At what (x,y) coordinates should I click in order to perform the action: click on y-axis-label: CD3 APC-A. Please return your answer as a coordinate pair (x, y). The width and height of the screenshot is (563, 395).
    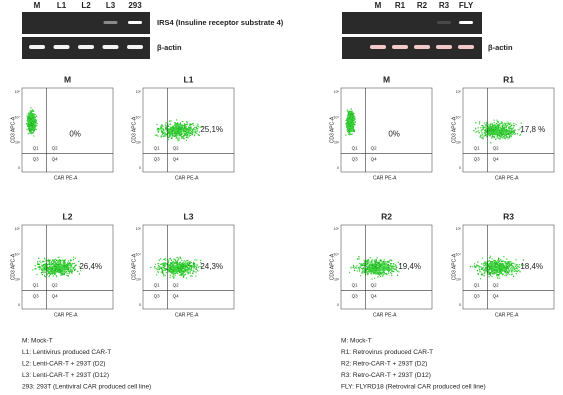
    Looking at the image, I should click on (454, 129).